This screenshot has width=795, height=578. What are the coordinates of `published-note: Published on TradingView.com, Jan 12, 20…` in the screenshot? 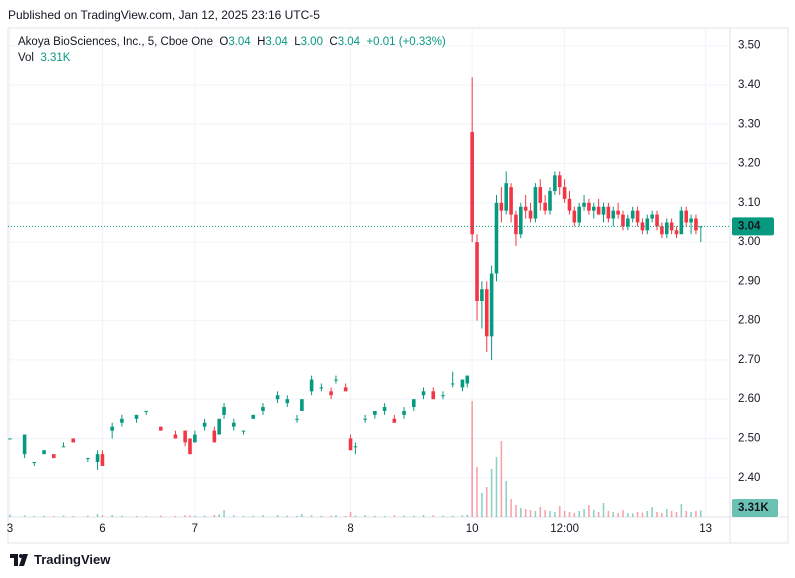 It's located at (164, 15).